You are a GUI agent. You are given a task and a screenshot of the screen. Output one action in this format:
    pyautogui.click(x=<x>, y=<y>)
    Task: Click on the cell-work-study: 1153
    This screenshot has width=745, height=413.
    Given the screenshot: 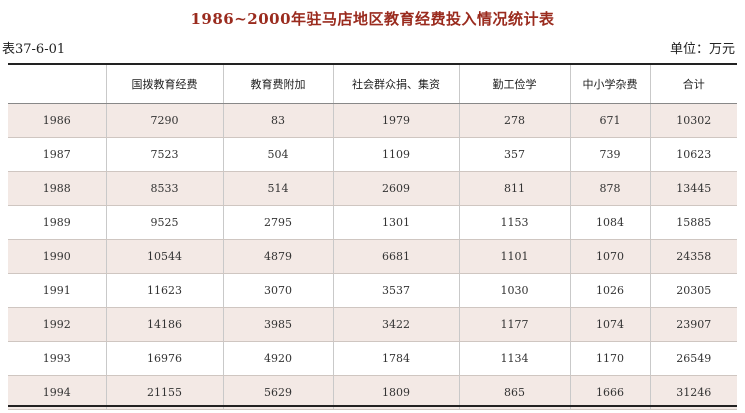 What is the action you would take?
    pyautogui.click(x=514, y=222)
    